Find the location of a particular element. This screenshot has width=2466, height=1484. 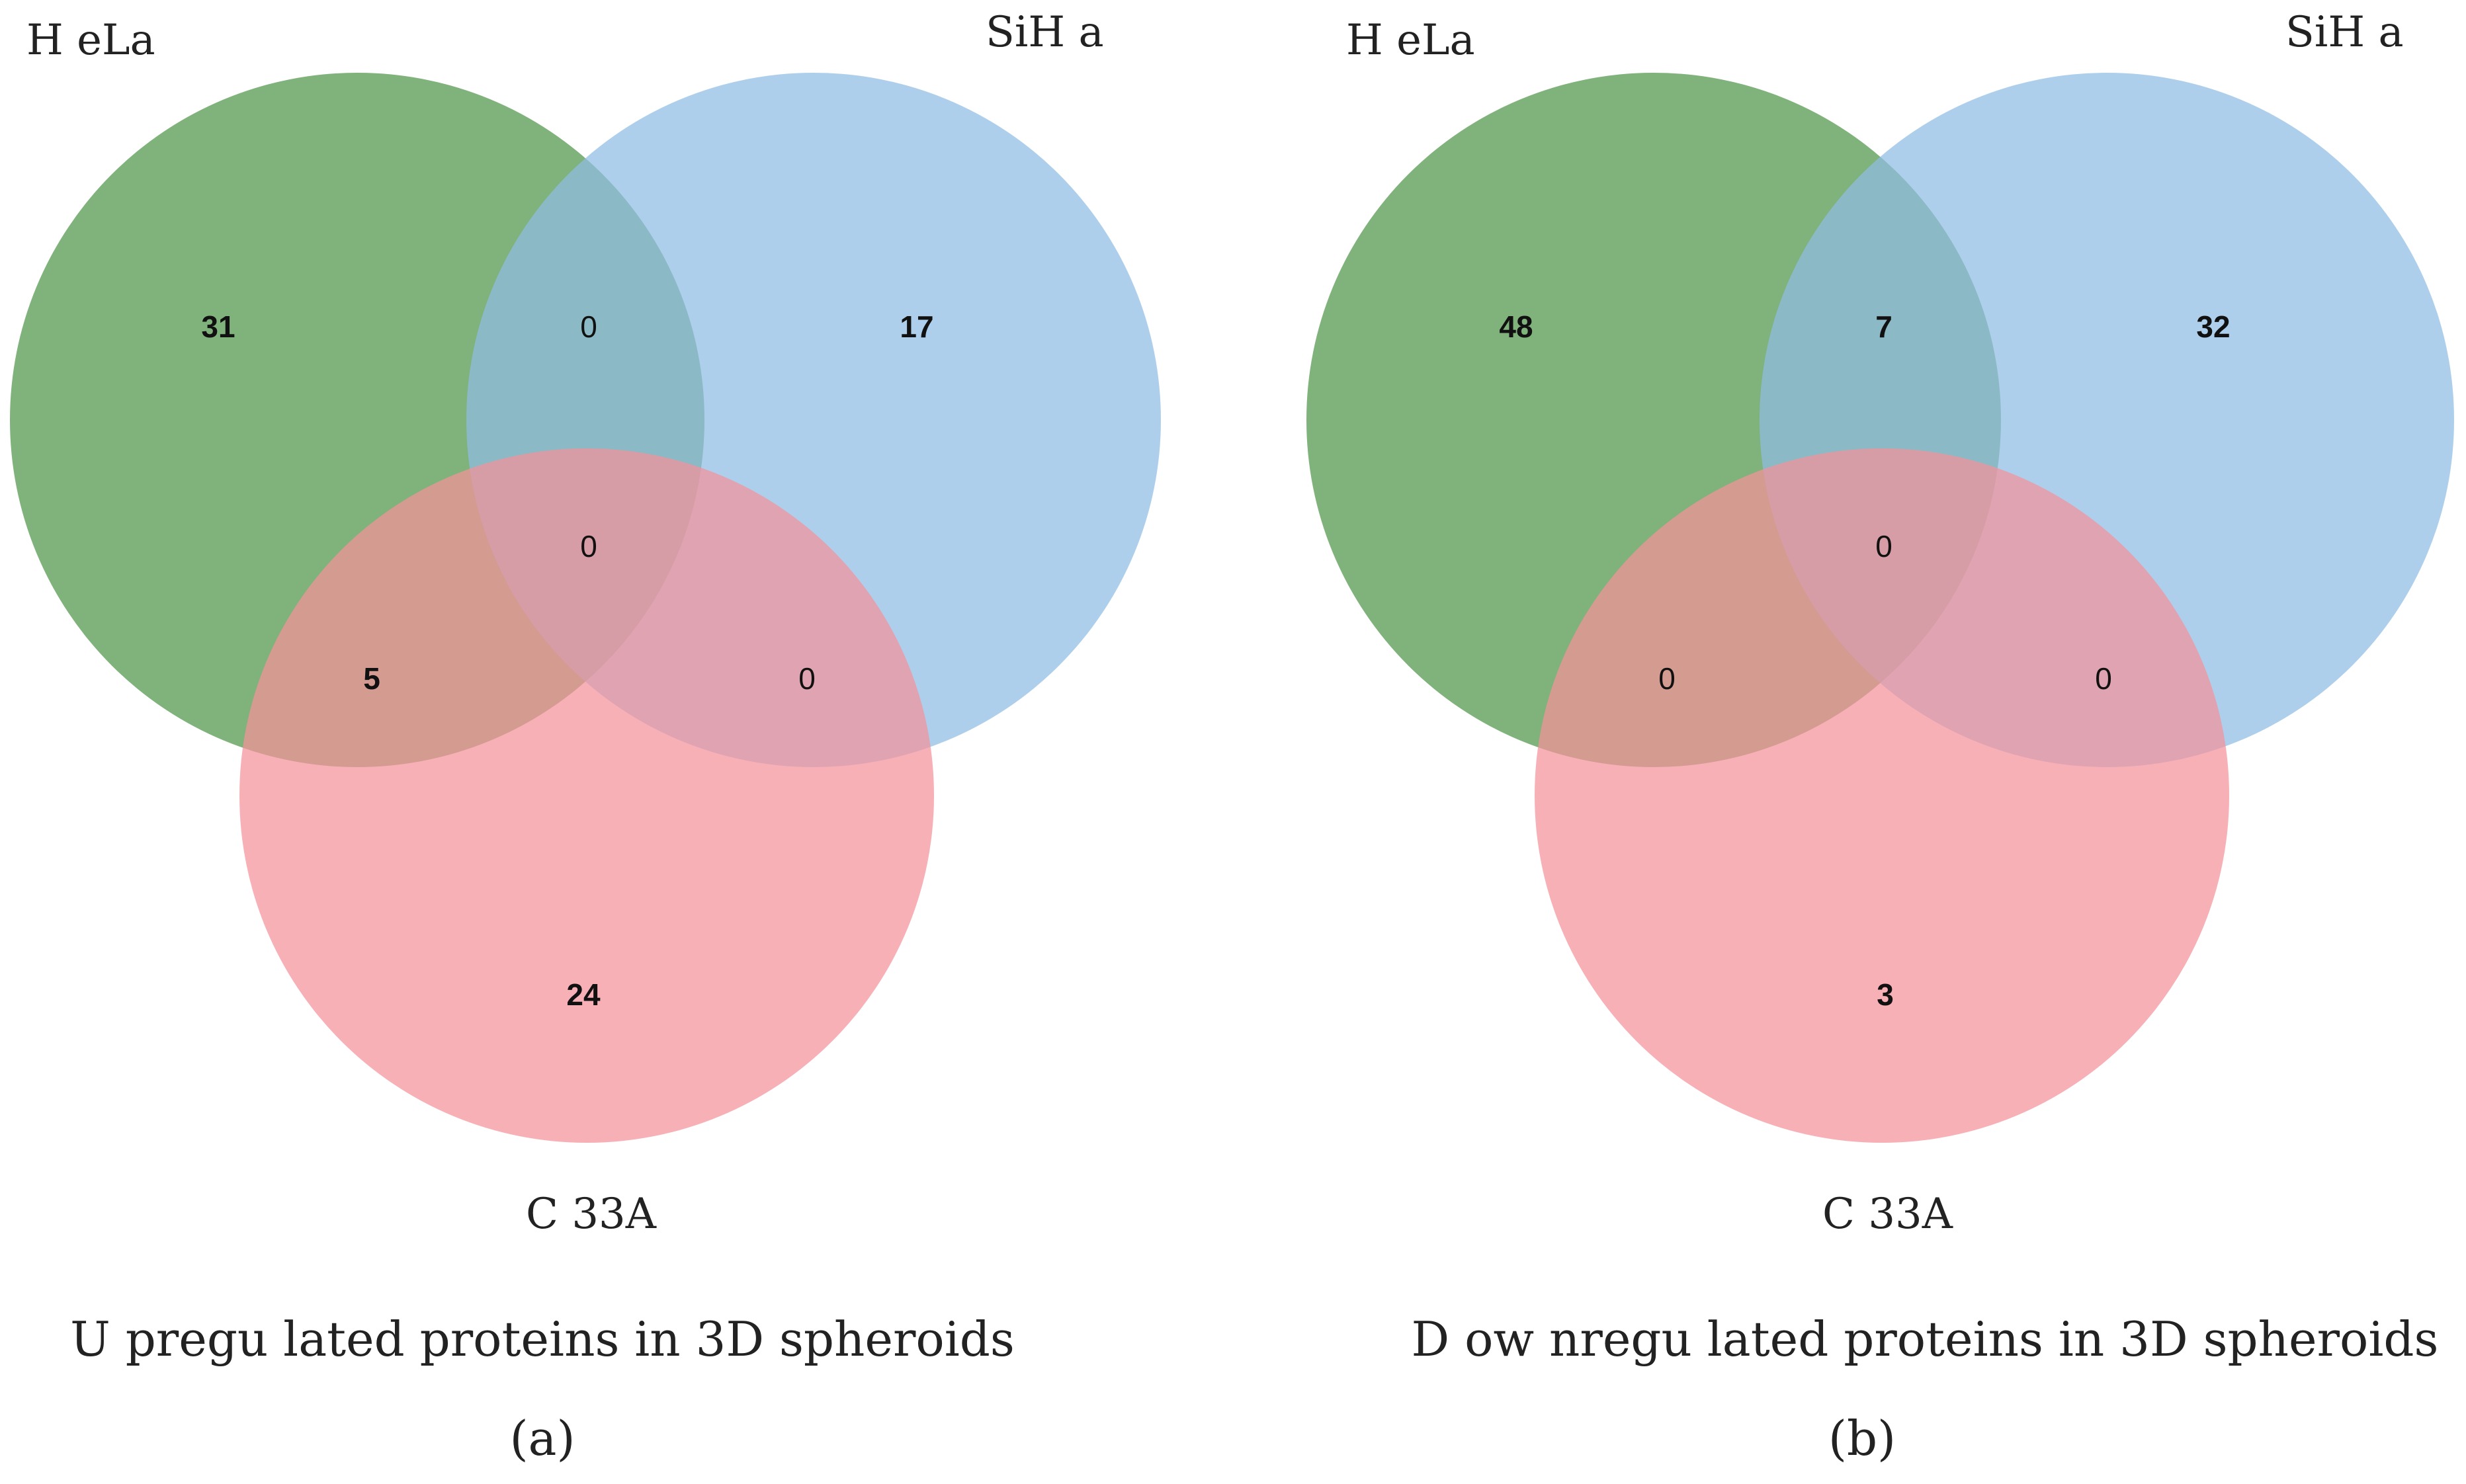

panel-label-a: (a) is located at coordinates (542, 1438).